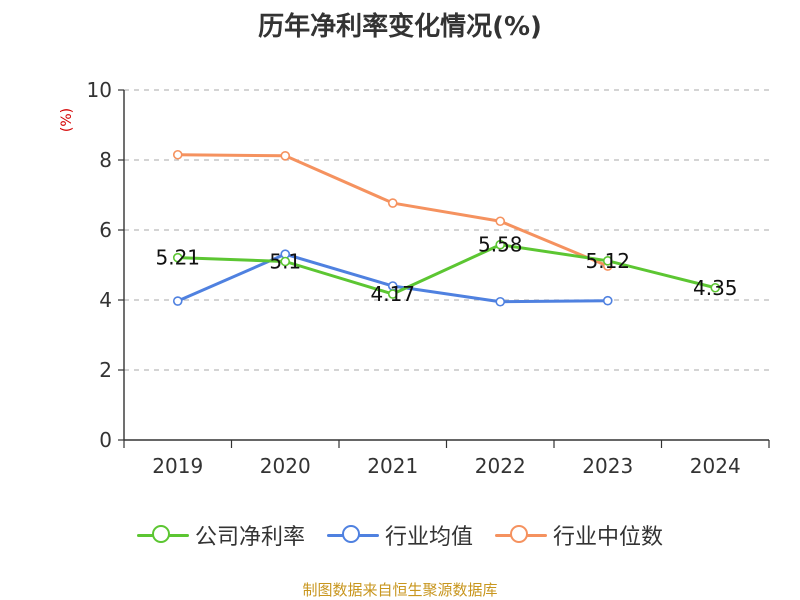  What do you see at coordinates (99, 90) in the screenshot?
I see `y-tick-label: 10` at bounding box center [99, 90].